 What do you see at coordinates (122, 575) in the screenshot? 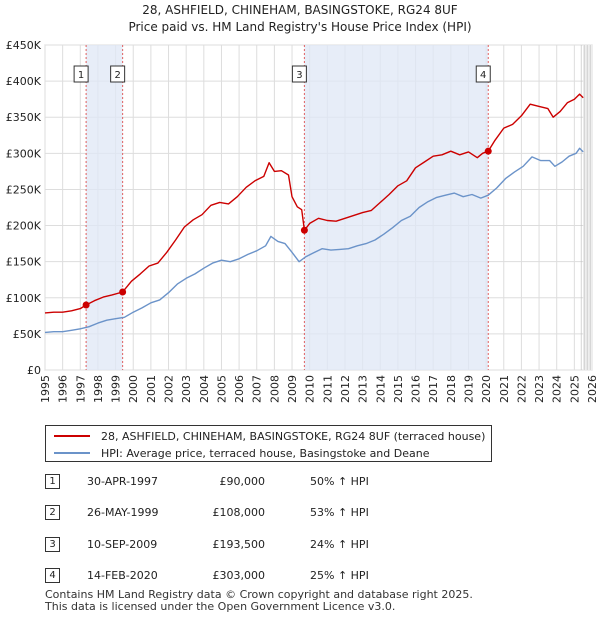
I see `sale-date: 14-FEB-2020` at bounding box center [122, 575].